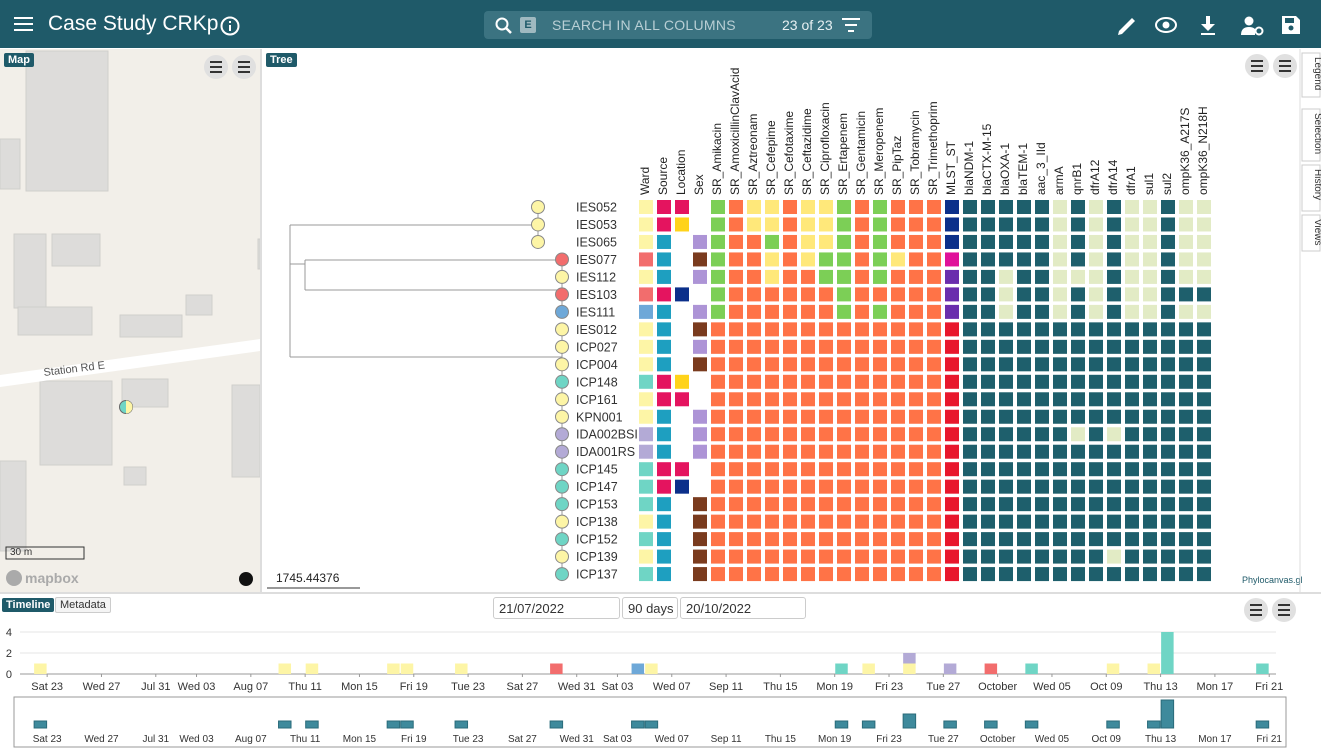 Image resolution: width=1321 pixels, height=752 pixels. What do you see at coordinates (126, 407) in the screenshot?
I see `map-marker` at bounding box center [126, 407].